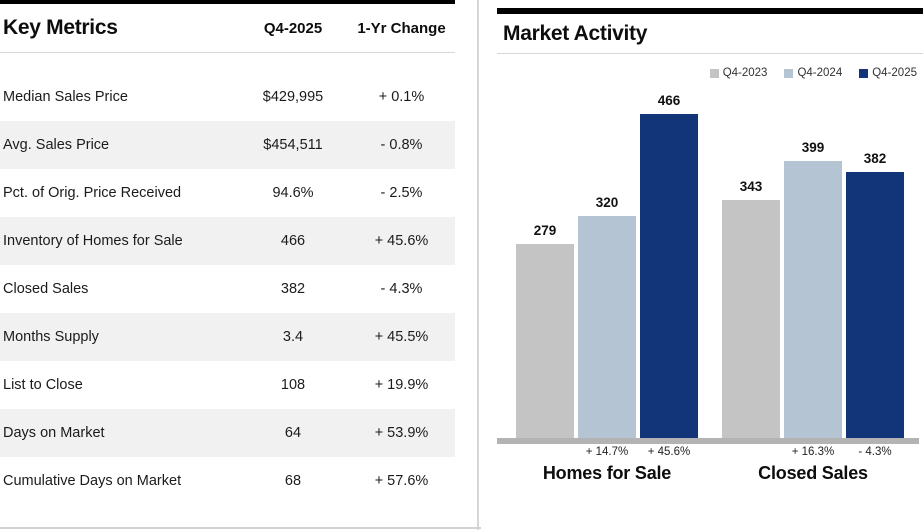 Image resolution: width=923 pixels, height=530 pixels. I want to click on table-row: Avg. Sales Price $454,511 - 0.8%, so click(227, 145).